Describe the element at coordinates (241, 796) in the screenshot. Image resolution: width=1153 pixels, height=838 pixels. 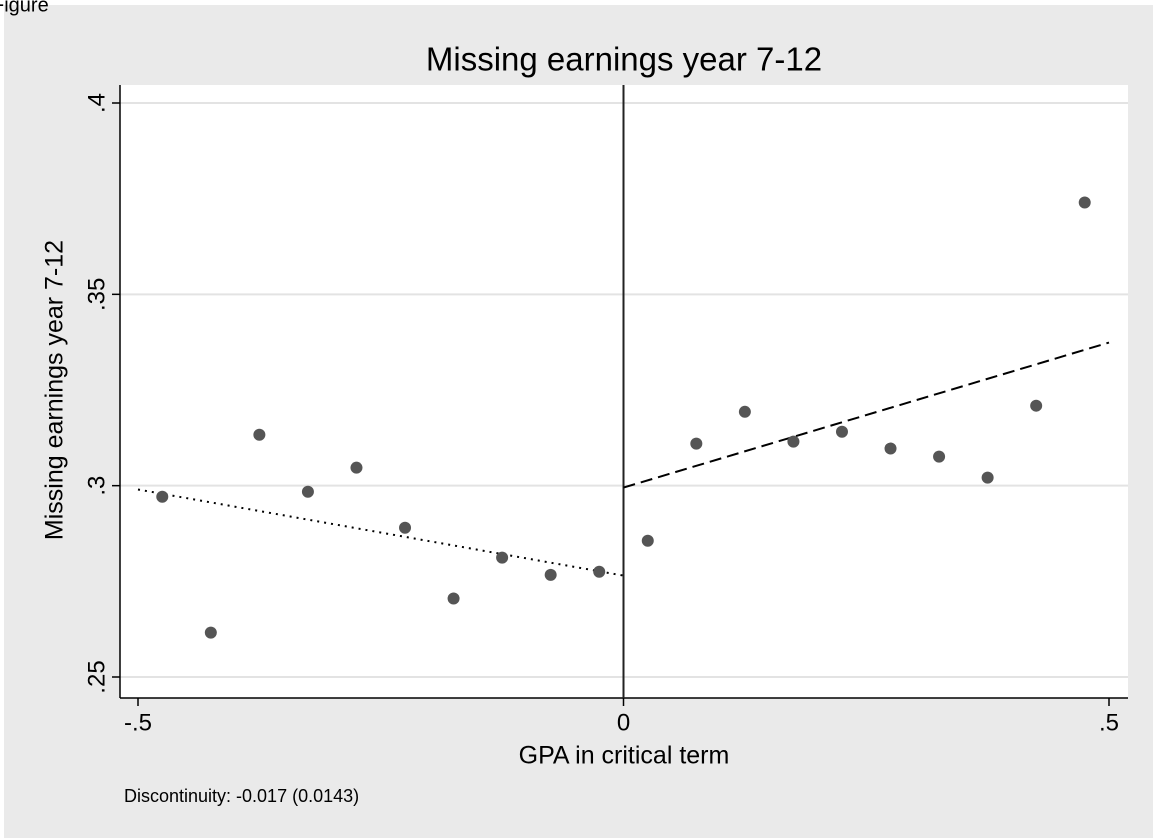
I see `note: Discontinuity: -0.017 (0.0143)` at that location.